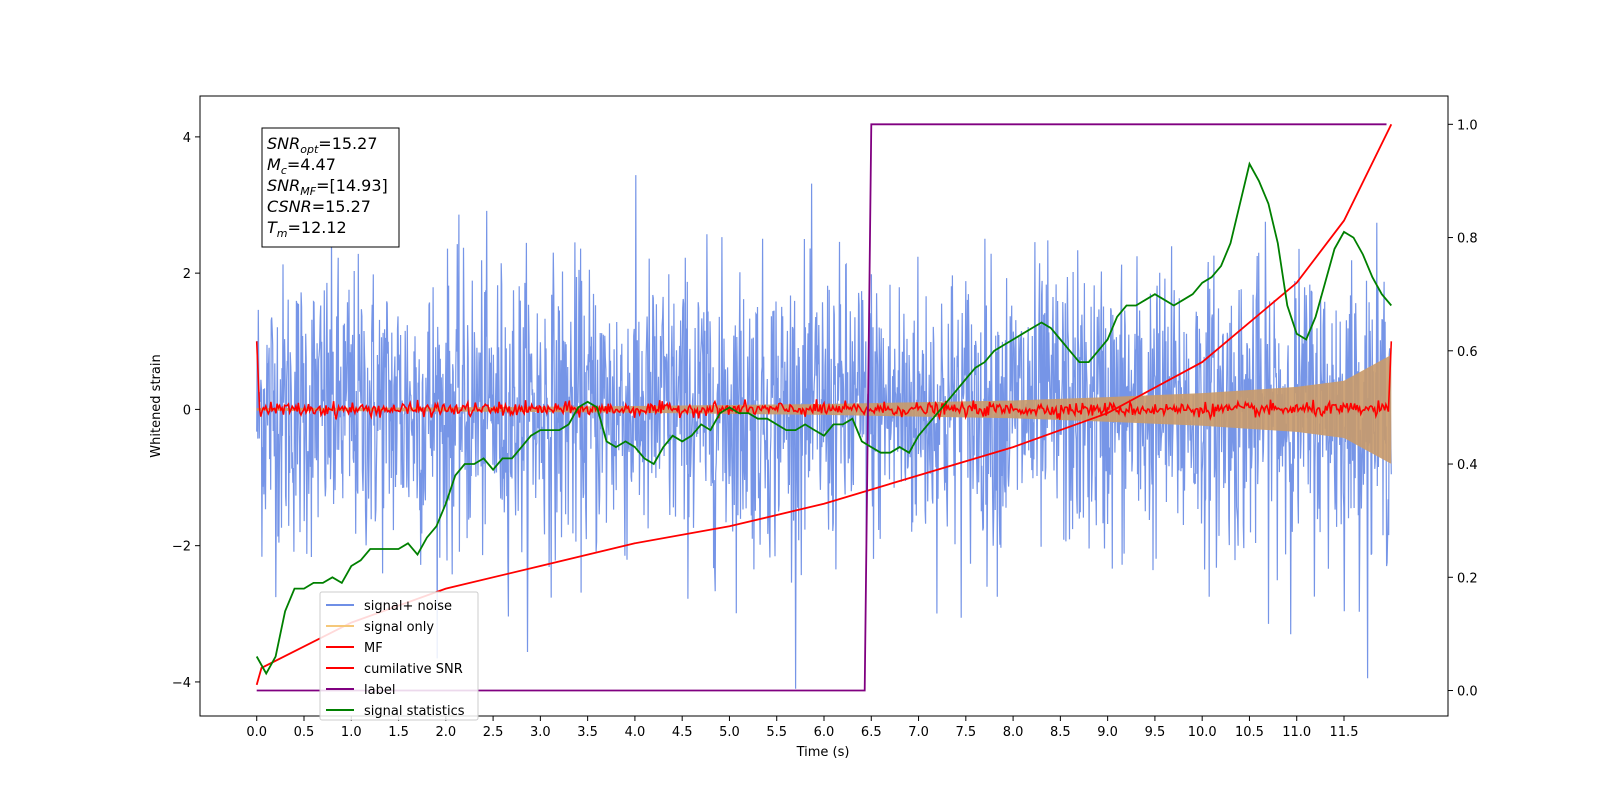  What do you see at coordinates (398, 732) in the screenshot?
I see `x-tick-label: 1.5` at bounding box center [398, 732].